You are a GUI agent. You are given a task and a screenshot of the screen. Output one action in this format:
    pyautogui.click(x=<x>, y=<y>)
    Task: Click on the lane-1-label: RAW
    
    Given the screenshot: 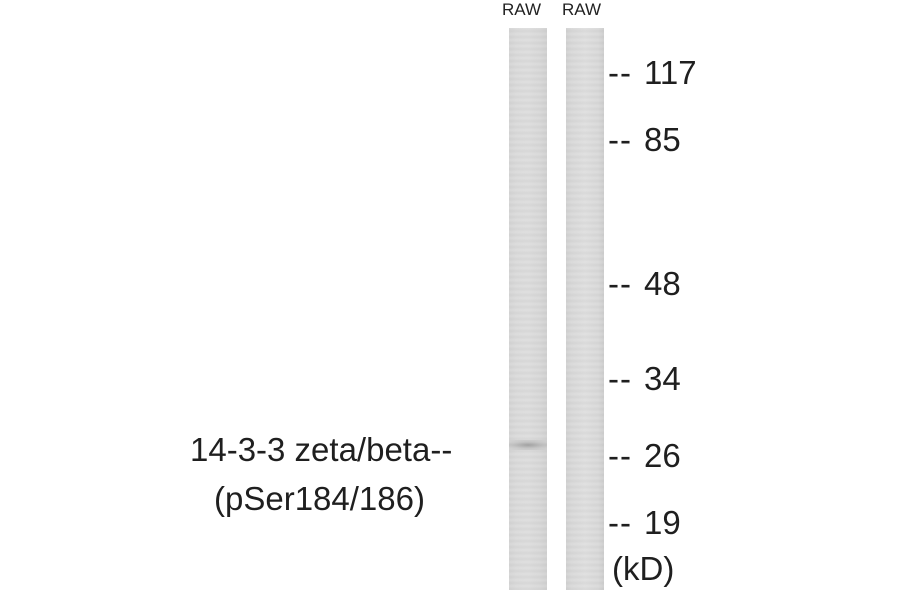 What is the action you would take?
    pyautogui.click(x=522, y=9)
    